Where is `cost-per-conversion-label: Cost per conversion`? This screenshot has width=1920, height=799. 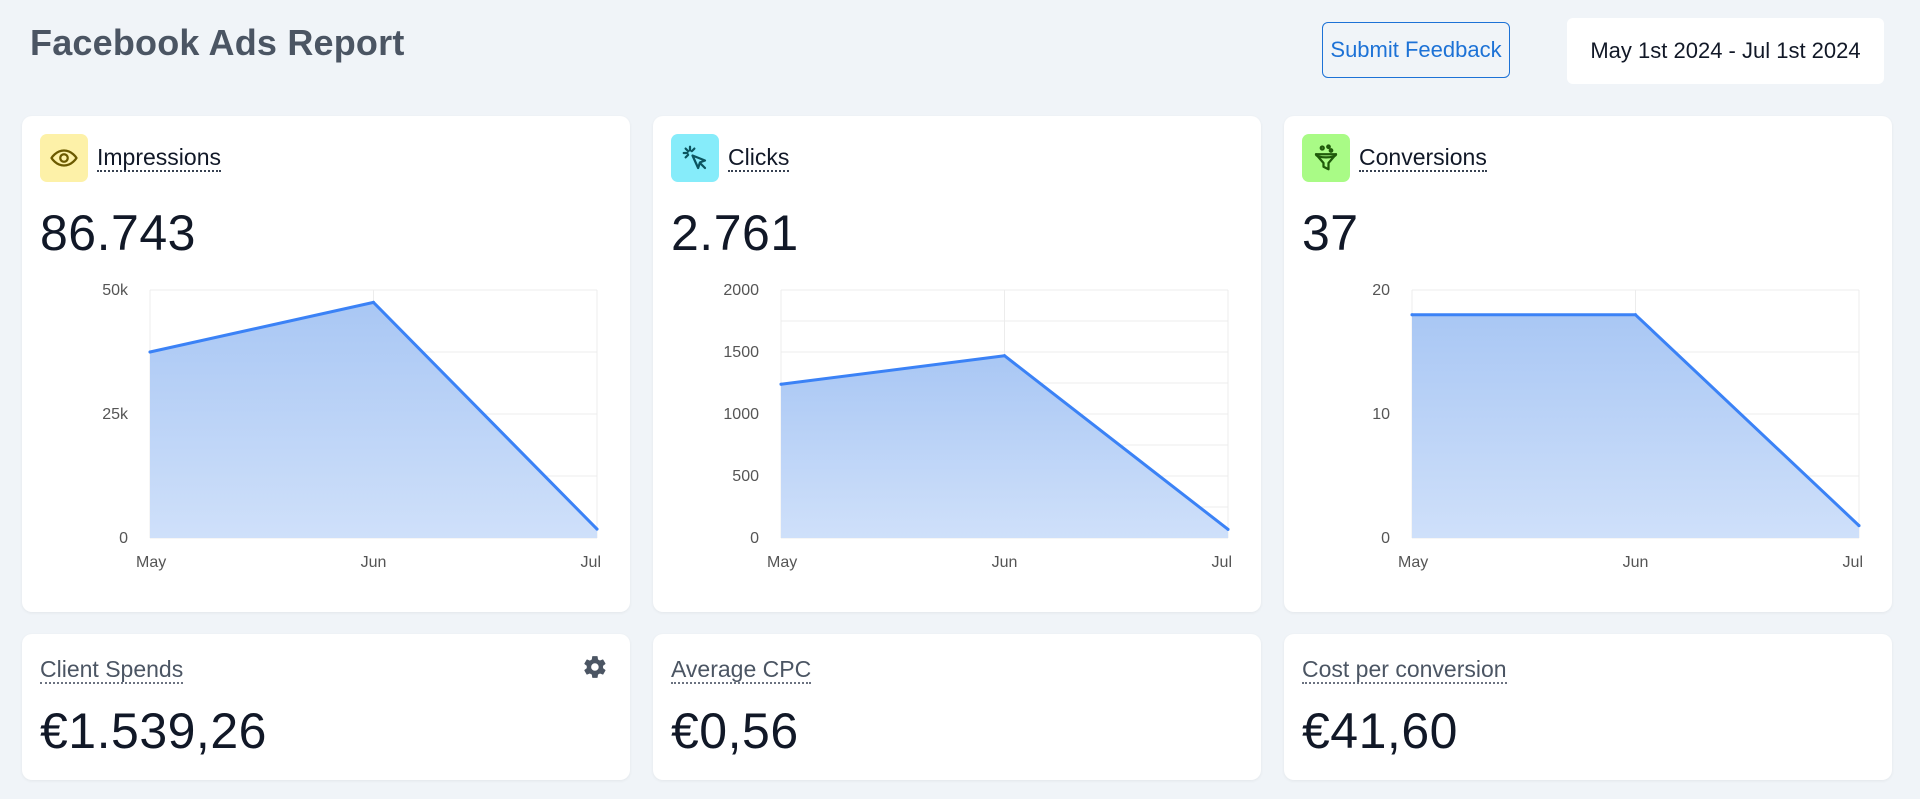 cost-per-conversion-label: Cost per conversion is located at coordinates (1404, 670).